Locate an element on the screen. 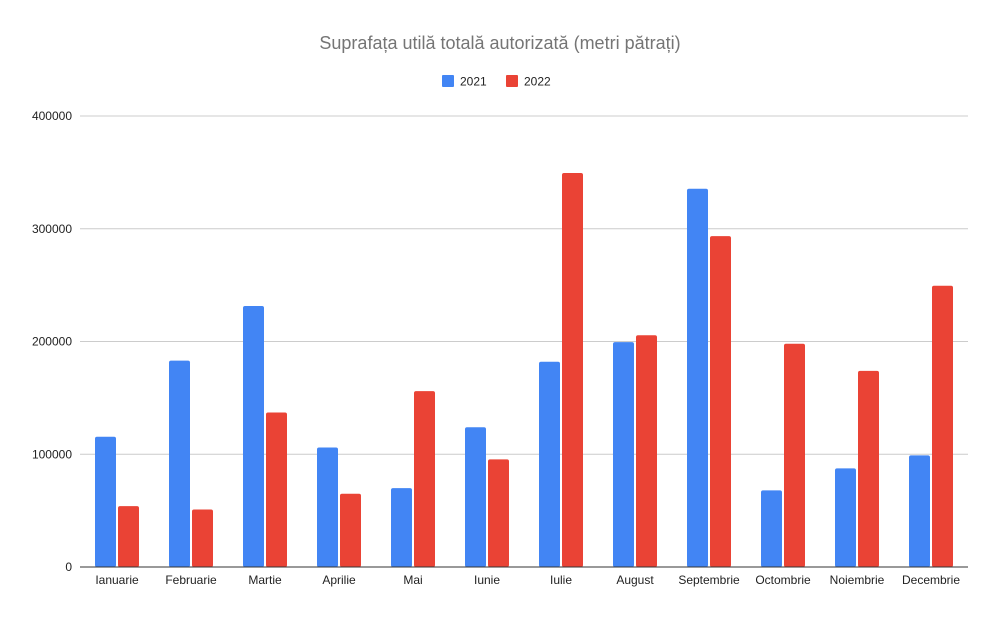 This screenshot has height=618, width=1000. x-tick-label: Iulie is located at coordinates (561, 580).